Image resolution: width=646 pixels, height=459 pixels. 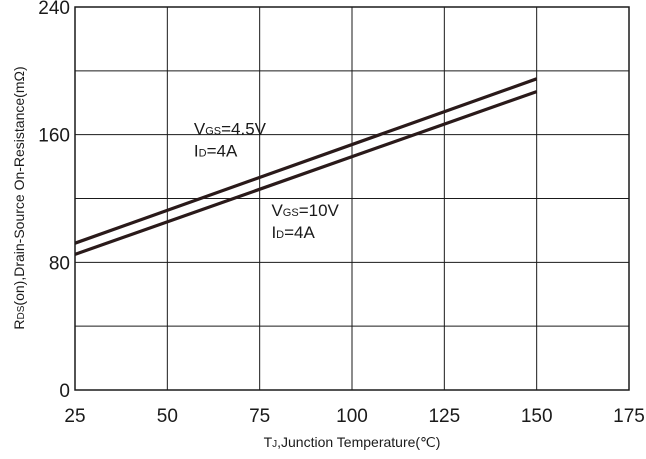 I want to click on x-tick-labels: 25 50 75 100 125 150 175, so click(x=354, y=416).